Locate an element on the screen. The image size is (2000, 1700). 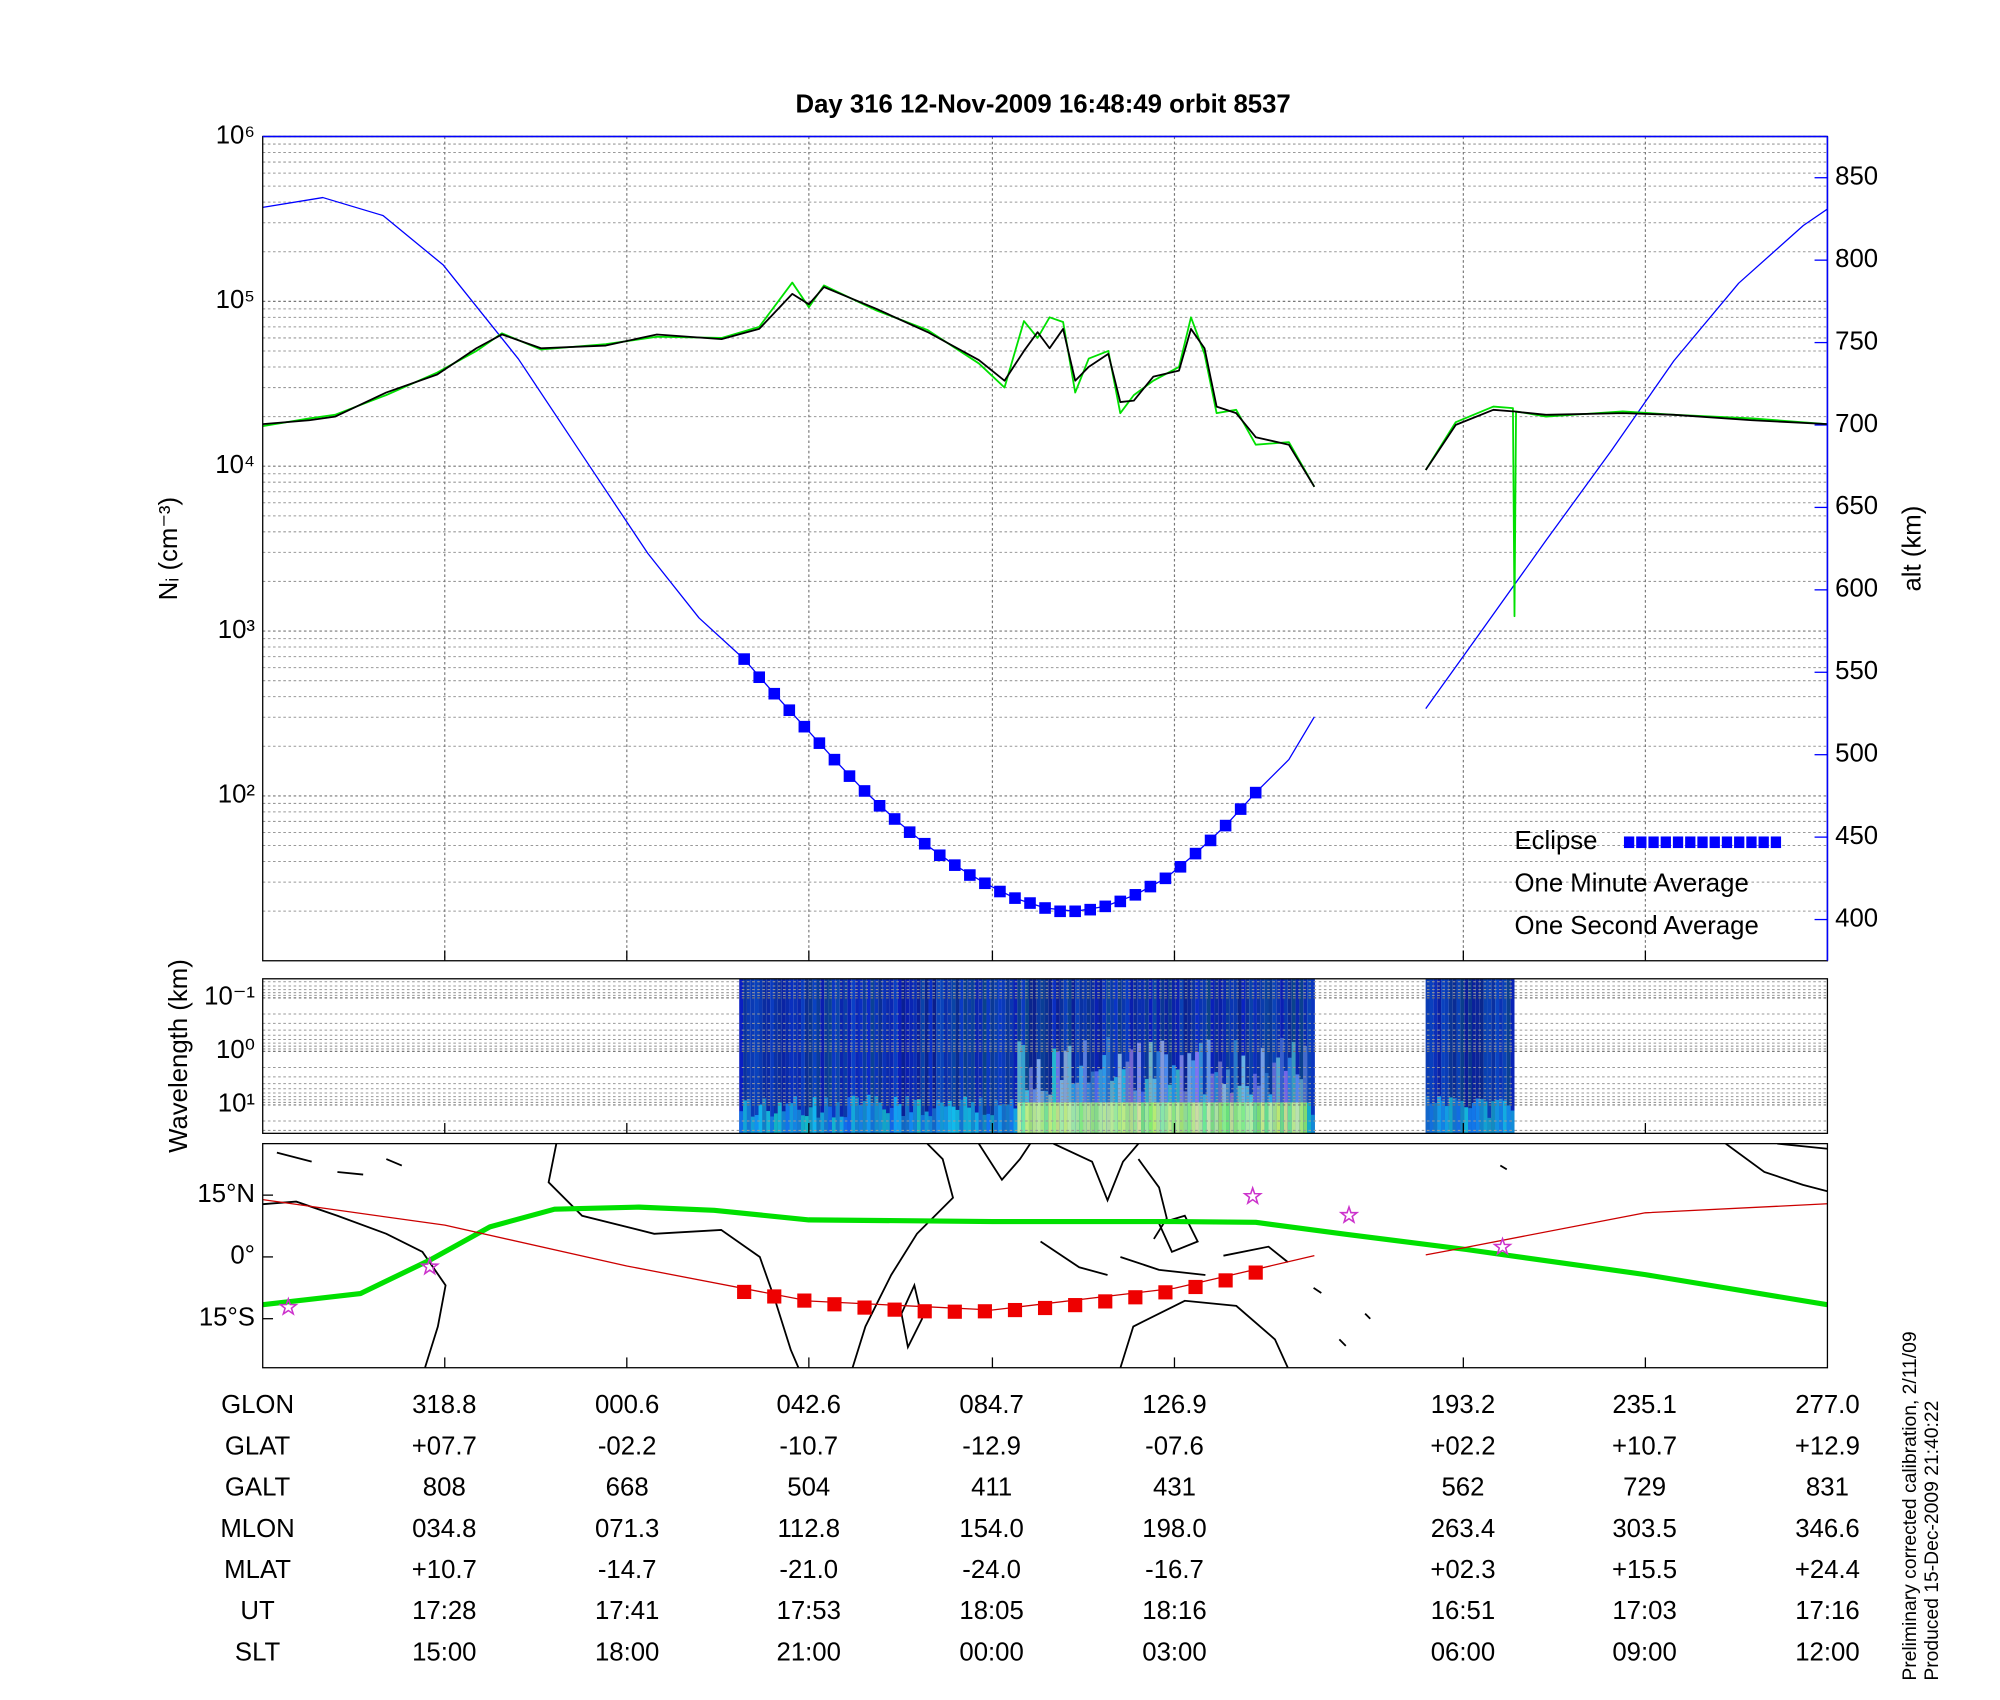
table-cell: -21.0 is located at coordinates (808, 1570).